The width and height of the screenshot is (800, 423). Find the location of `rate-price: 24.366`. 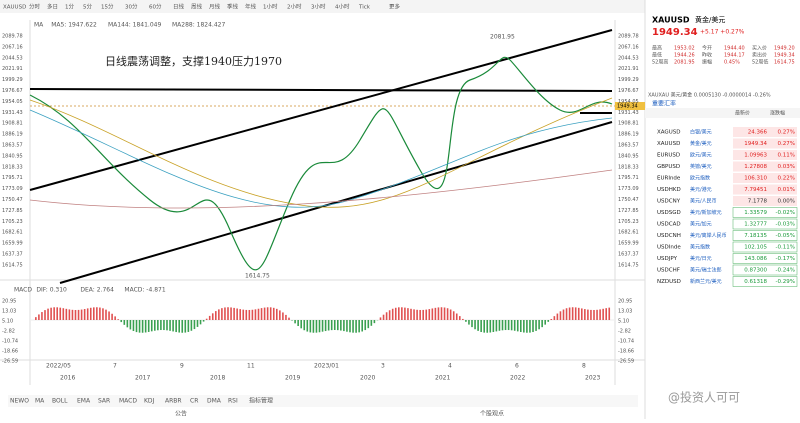

rate-price: 24.366 is located at coordinates (758, 133).